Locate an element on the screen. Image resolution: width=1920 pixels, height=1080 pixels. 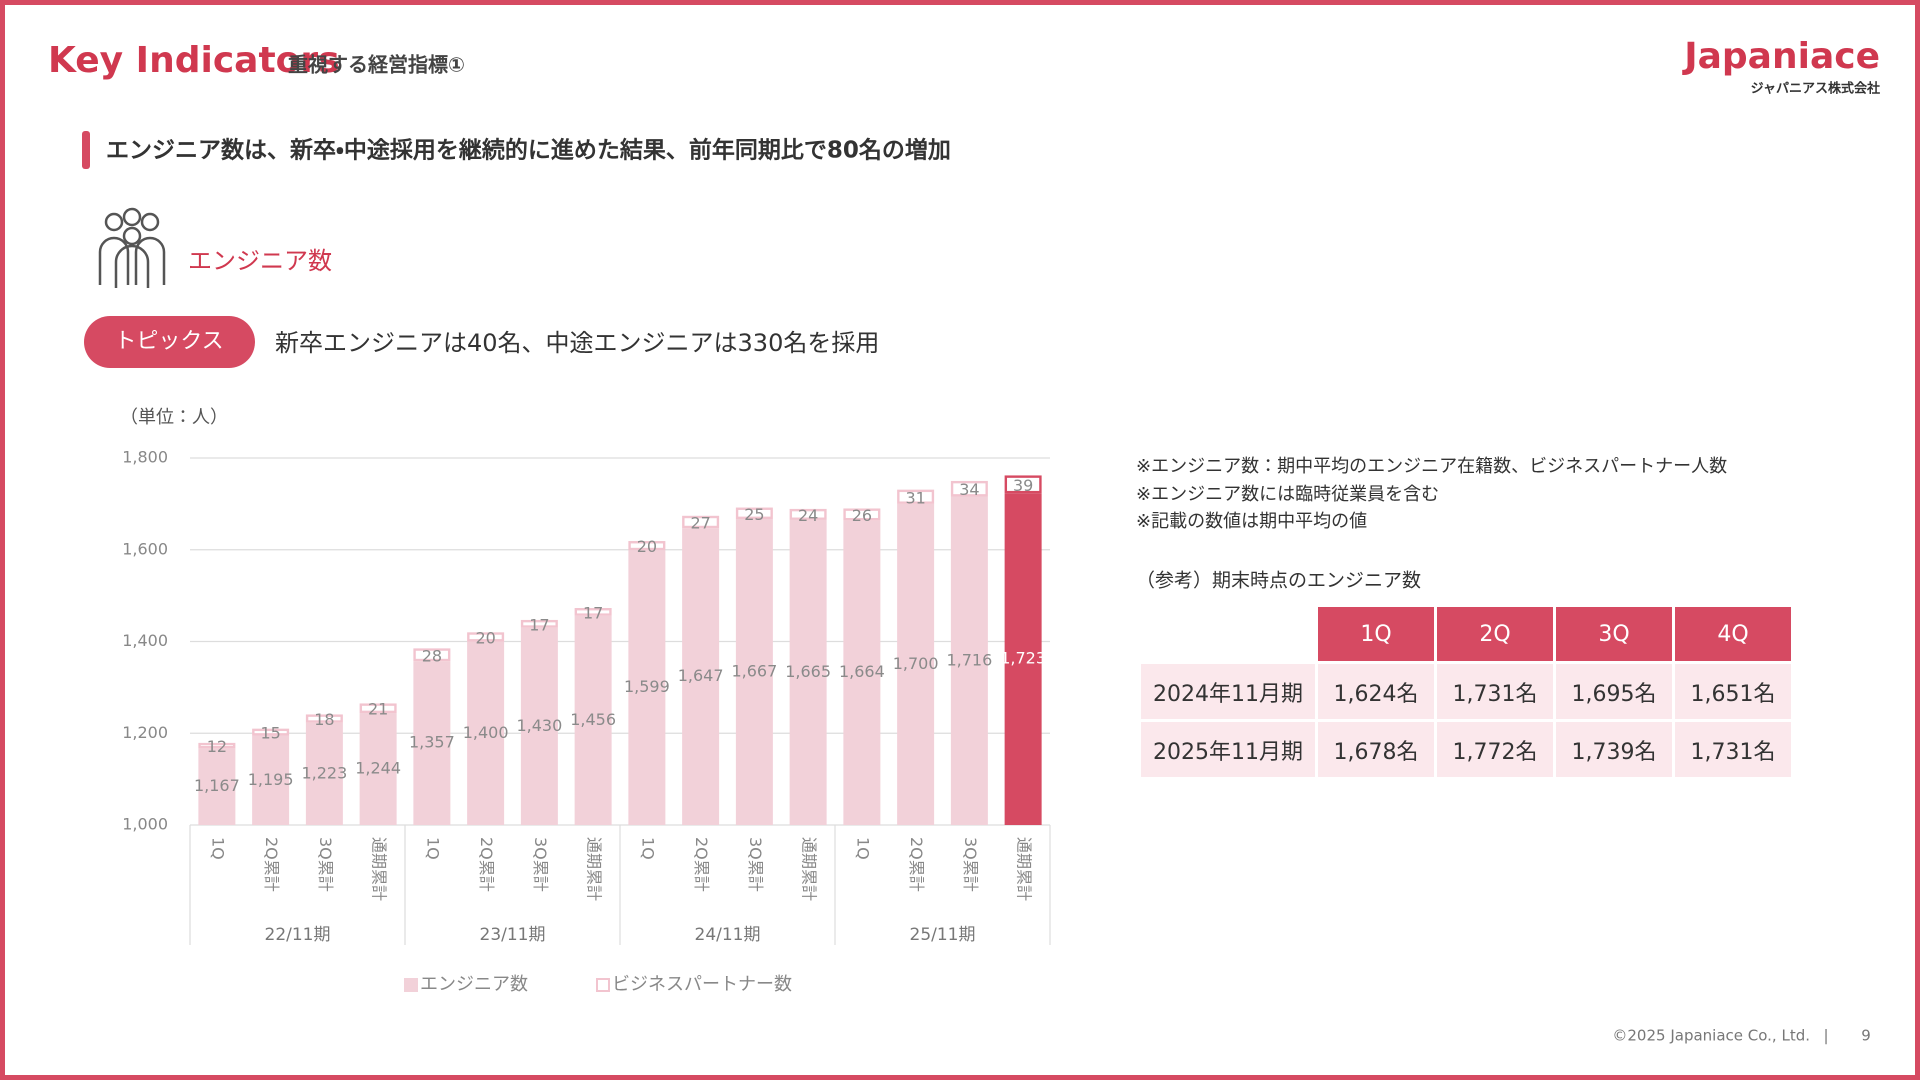
data-label: 28 is located at coordinates (432, 655).